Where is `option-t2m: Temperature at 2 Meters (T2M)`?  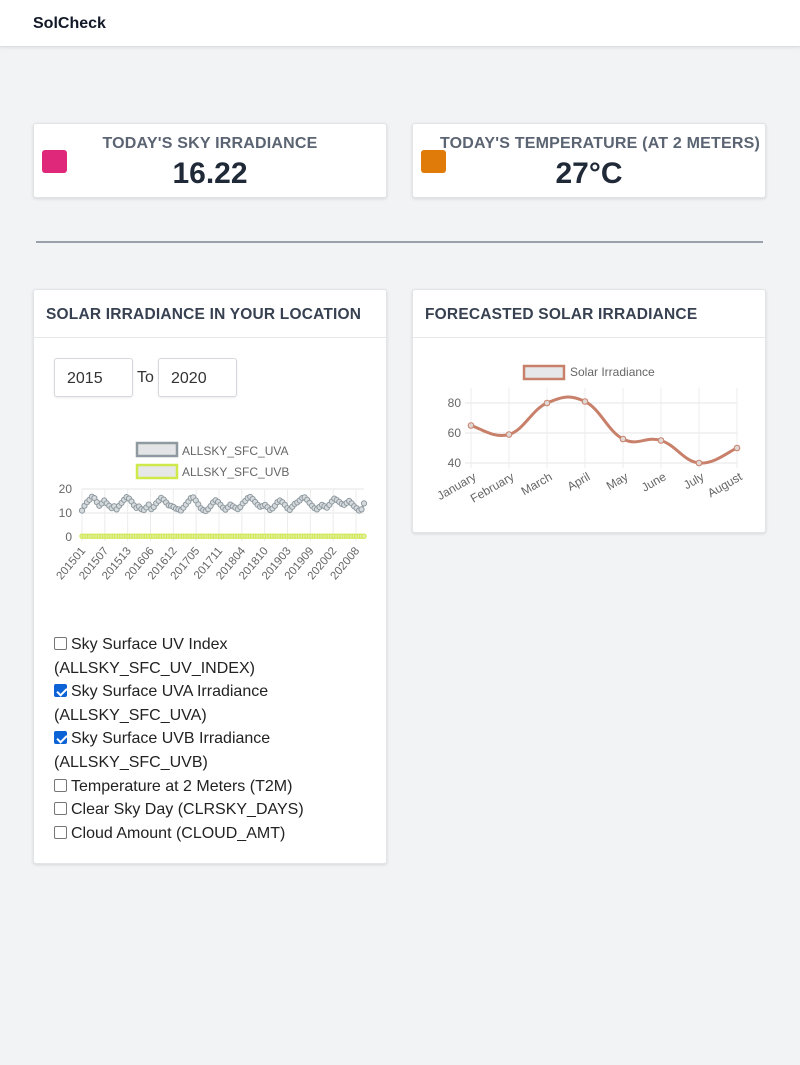 option-t2m: Temperature at 2 Meters (T2M) is located at coordinates (173, 787).